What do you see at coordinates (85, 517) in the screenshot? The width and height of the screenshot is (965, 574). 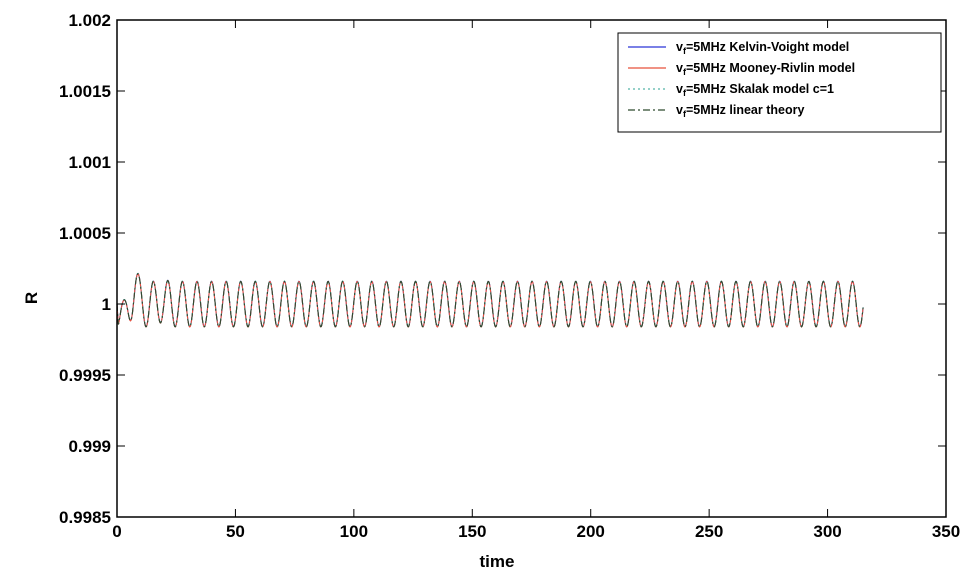 I see `y-tick-label: 0.9985` at bounding box center [85, 517].